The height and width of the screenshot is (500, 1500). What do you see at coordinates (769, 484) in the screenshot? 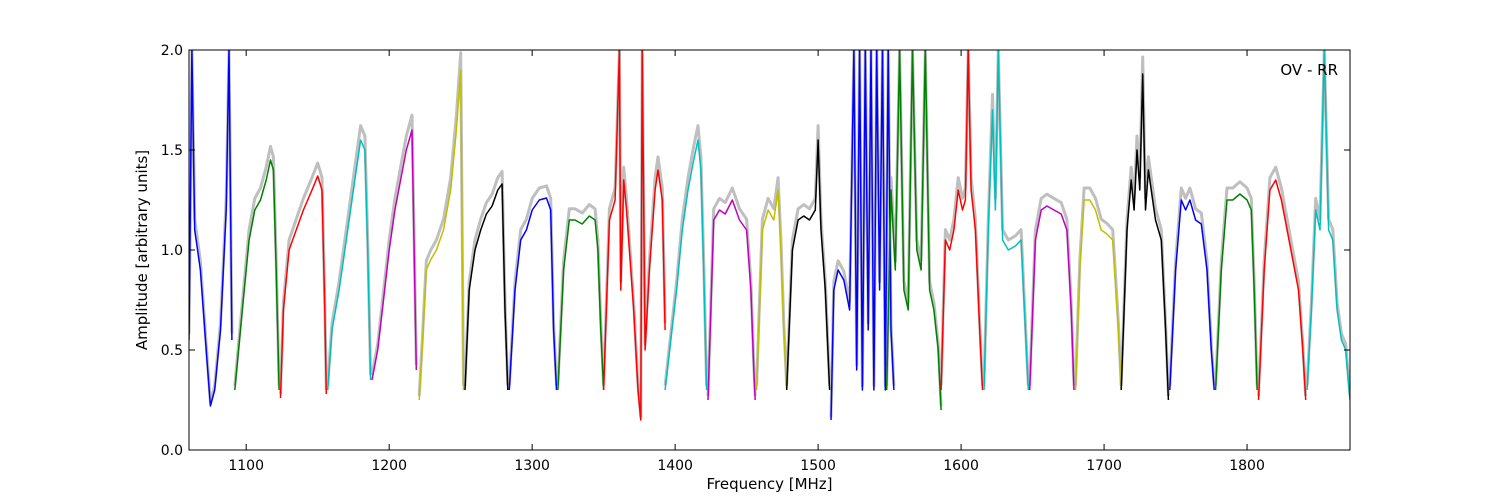
I see `x-axis-label: Frequency [MHz]` at bounding box center [769, 484].